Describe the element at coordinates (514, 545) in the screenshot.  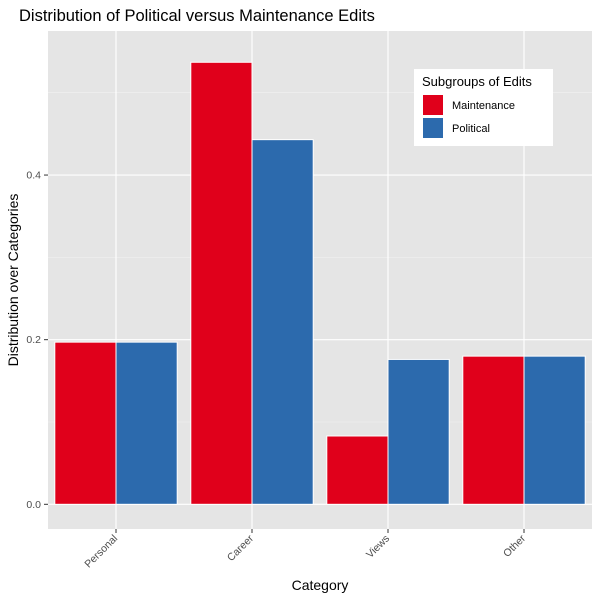
I see `x-tick-label-other: Other` at that location.